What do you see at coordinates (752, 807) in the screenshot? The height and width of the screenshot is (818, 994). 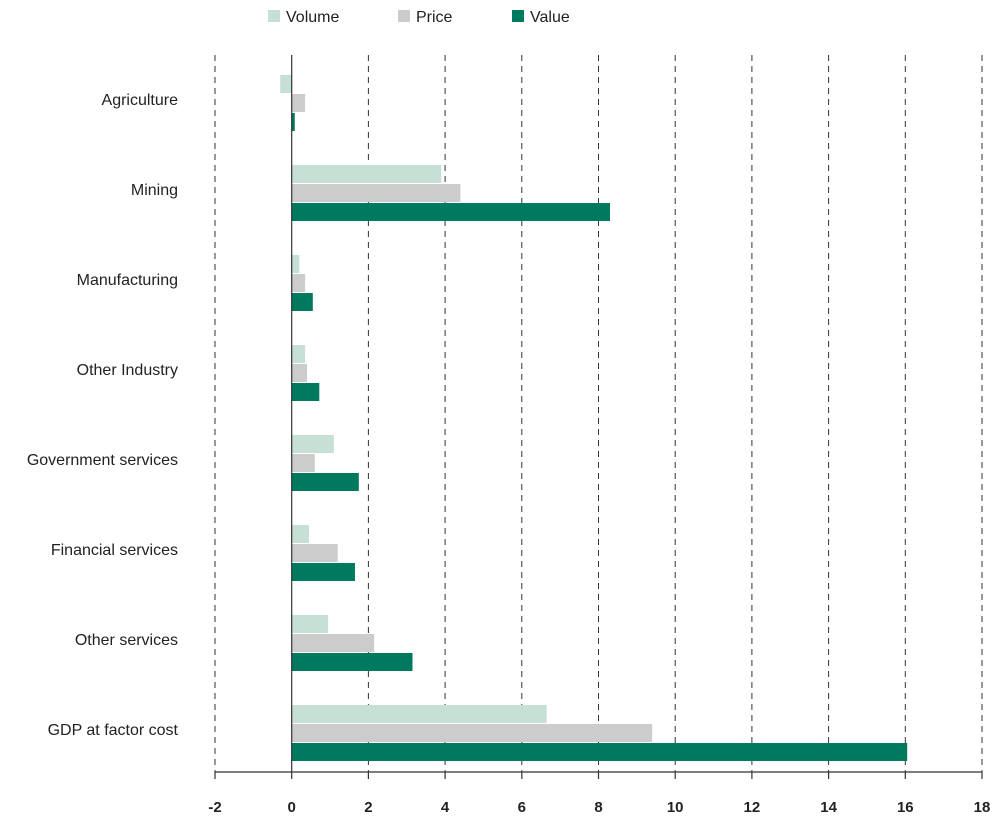 I see `x-tick-label: 12` at bounding box center [752, 807].